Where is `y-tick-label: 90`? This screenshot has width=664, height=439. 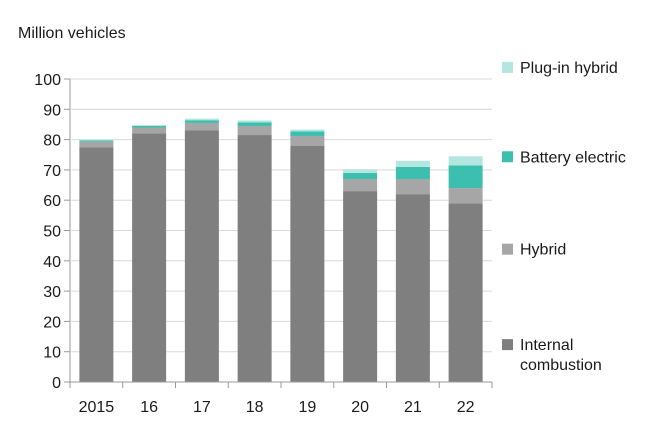 y-tick-label: 90 is located at coordinates (52, 110).